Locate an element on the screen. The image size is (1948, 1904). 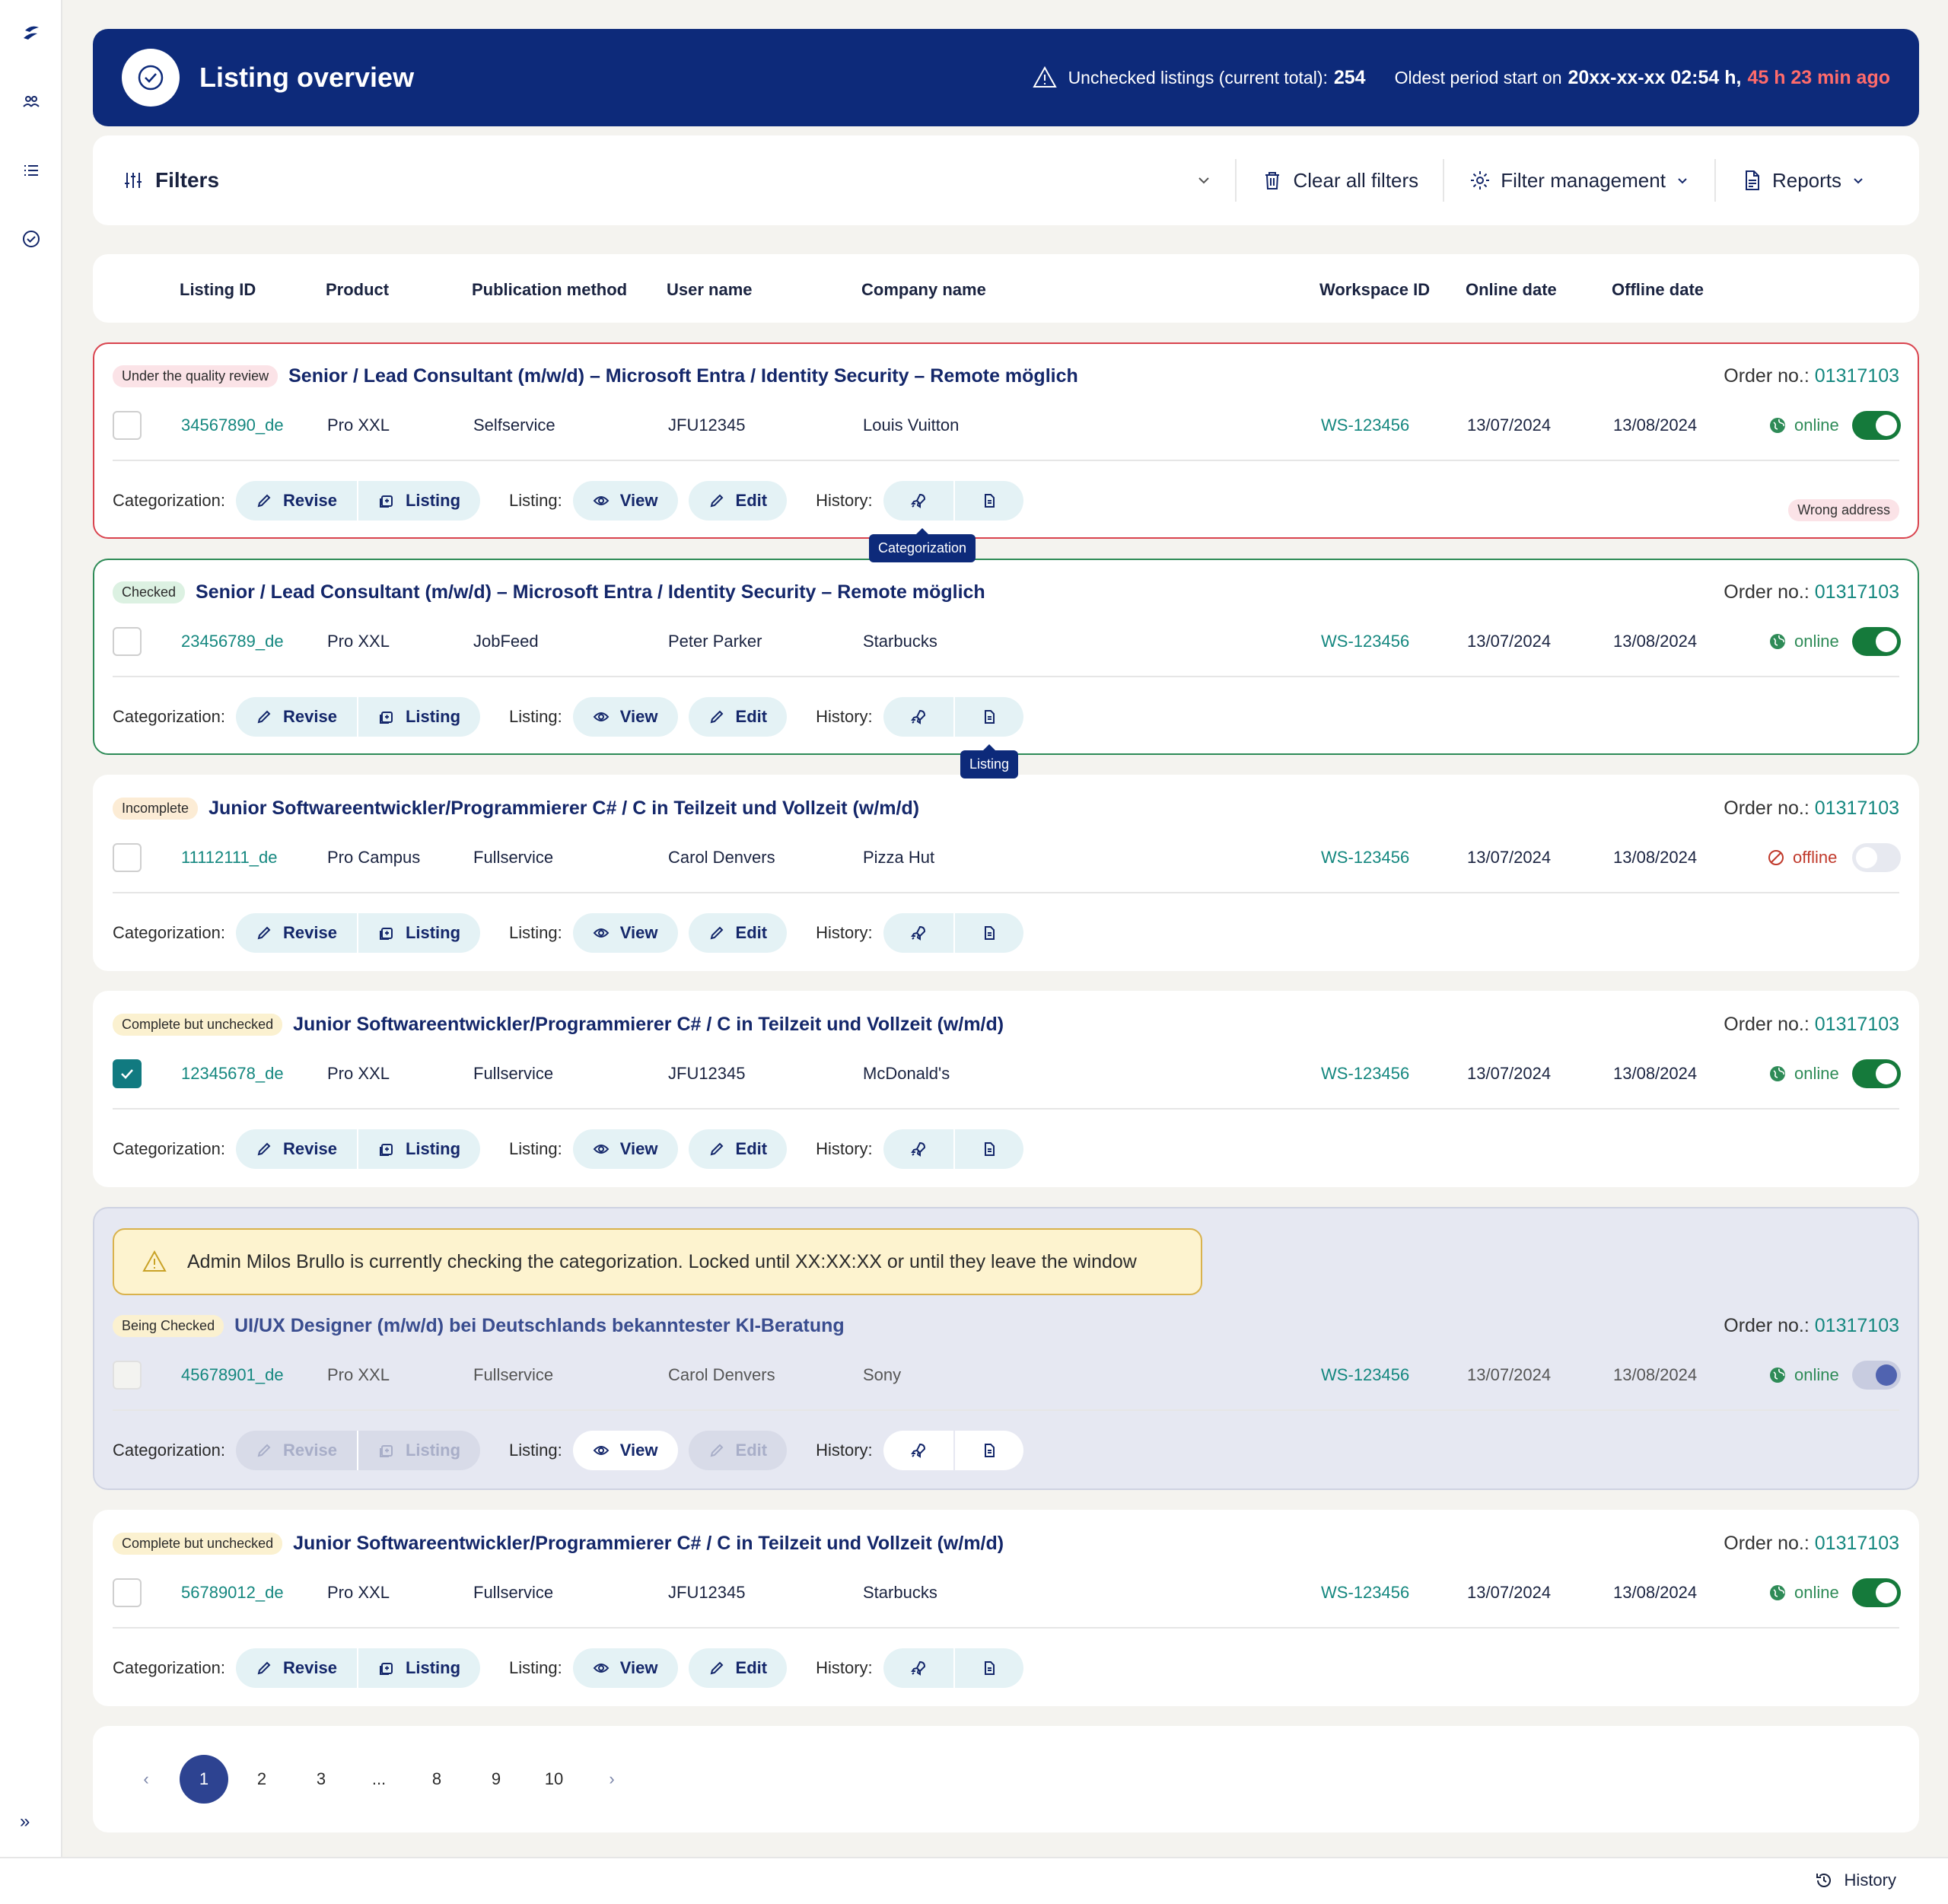
listing-id: 45678901_de is located at coordinates (232, 1374).